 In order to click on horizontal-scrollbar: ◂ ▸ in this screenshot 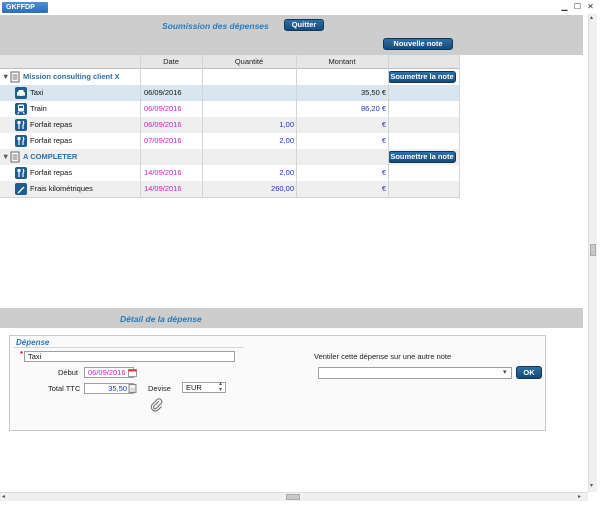, I will do `click(294, 496)`.